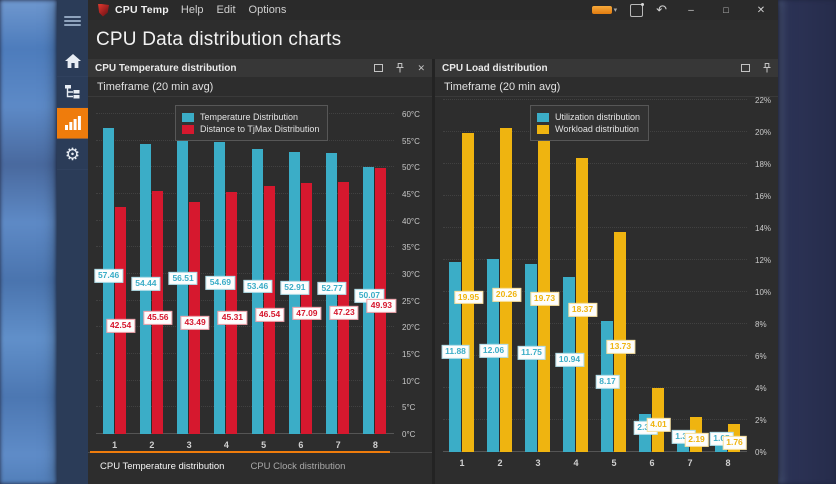 This screenshot has height=484, width=836. I want to click on menu-edit: Edit, so click(226, 10).